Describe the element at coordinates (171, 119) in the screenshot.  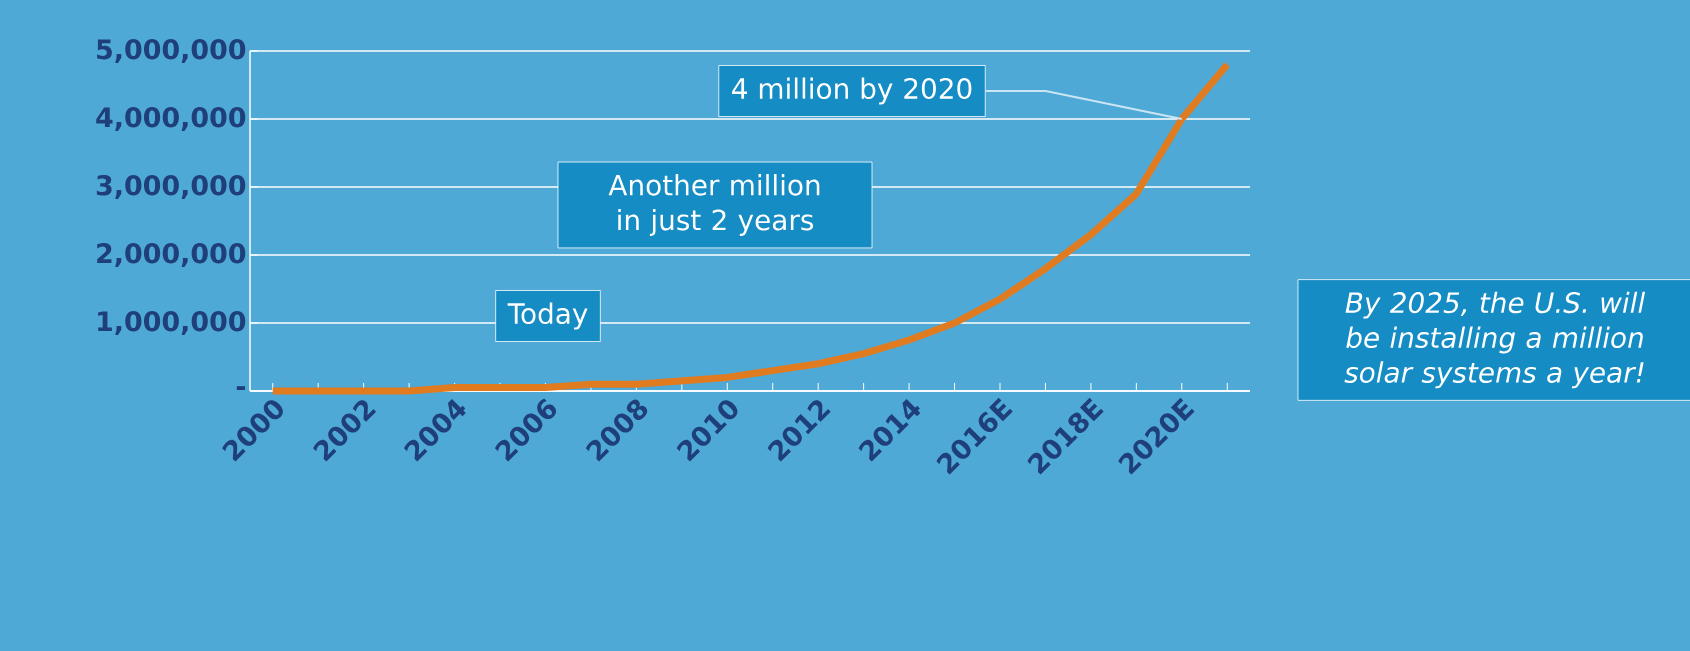
I see `y-tick-label: 4,000,000` at that location.